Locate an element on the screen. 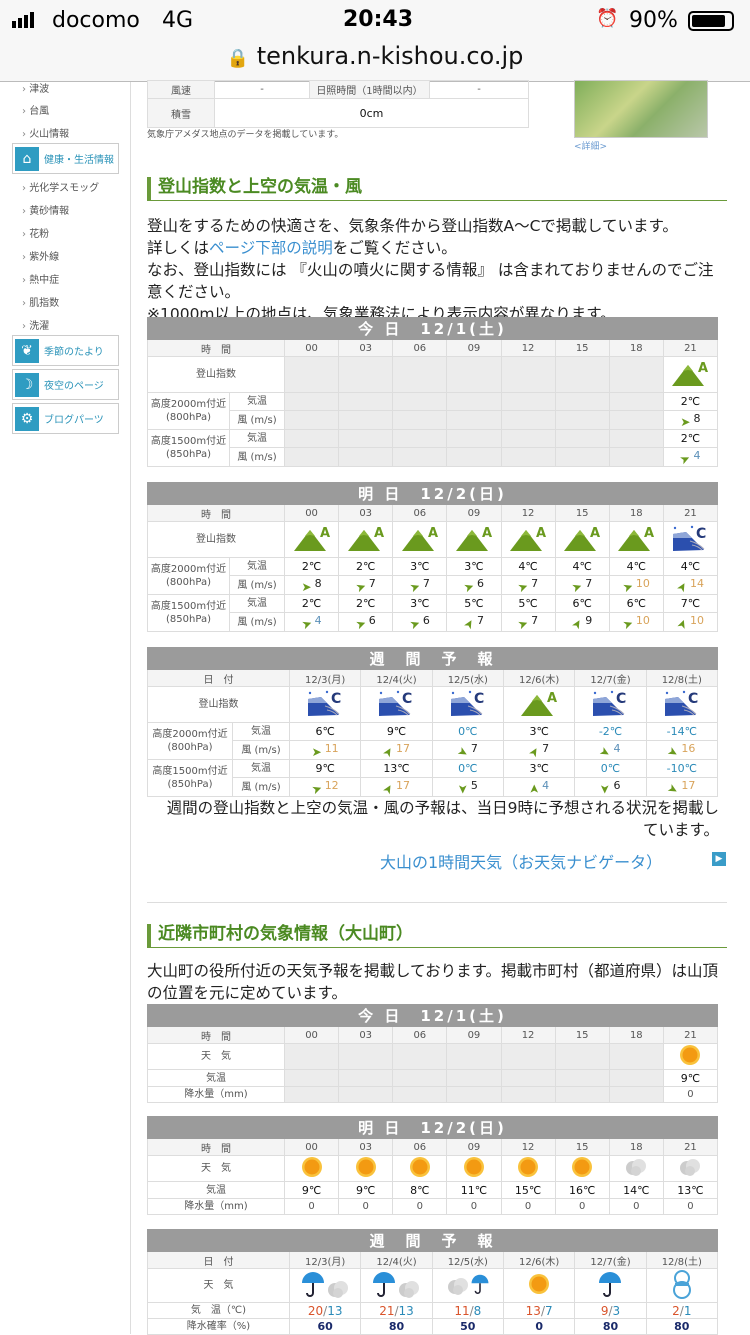  sunshine-label: 日照時間（1時間以内） is located at coordinates (369, 89).